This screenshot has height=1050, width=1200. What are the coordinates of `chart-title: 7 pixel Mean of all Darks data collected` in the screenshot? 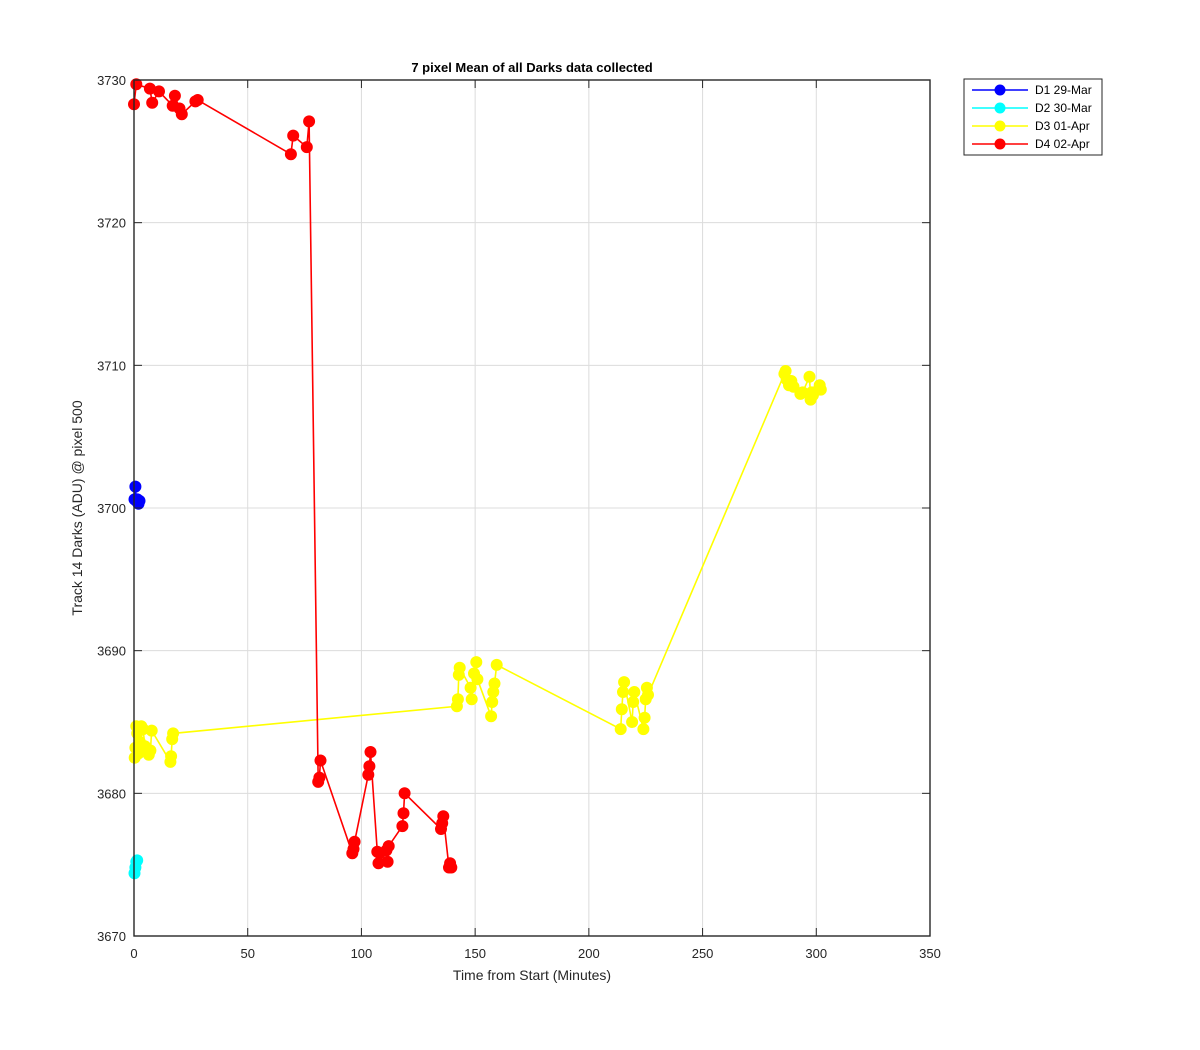 It's located at (531, 67).